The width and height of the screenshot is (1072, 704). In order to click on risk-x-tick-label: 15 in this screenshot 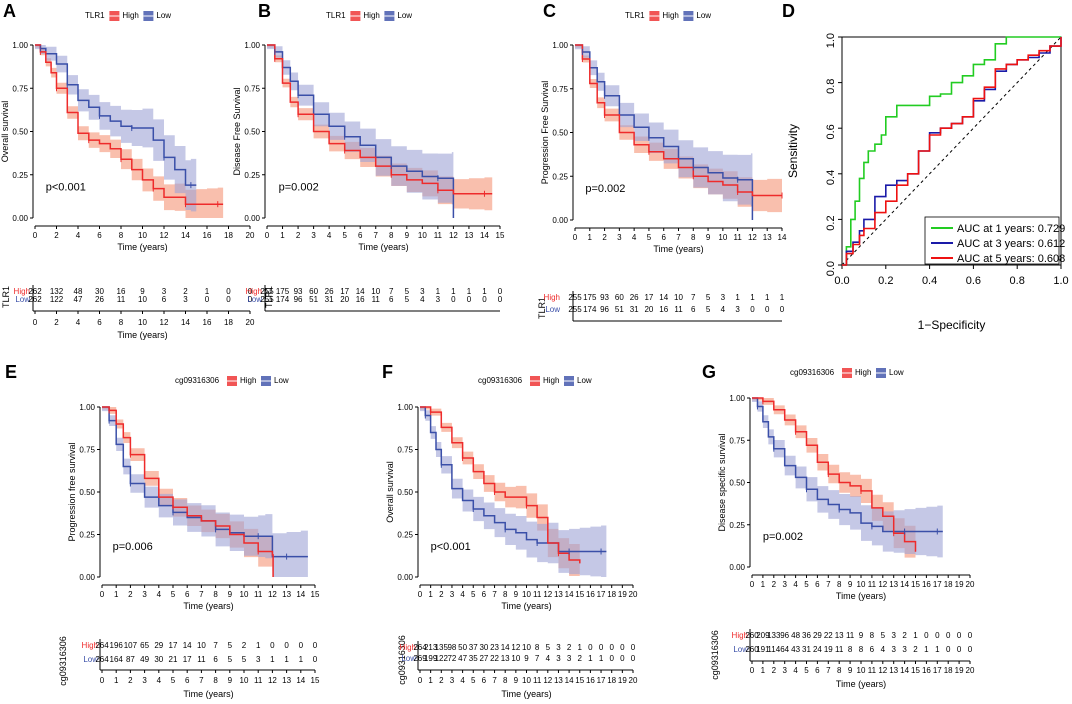, I will do `click(315, 680)`.